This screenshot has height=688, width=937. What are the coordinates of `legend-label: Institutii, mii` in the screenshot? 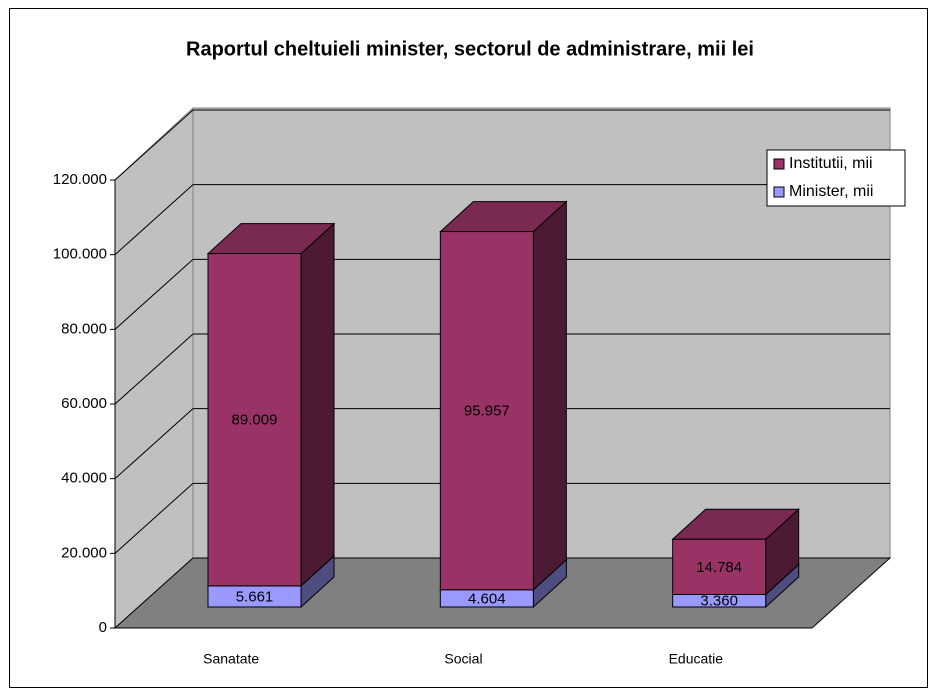 It's located at (831, 163).